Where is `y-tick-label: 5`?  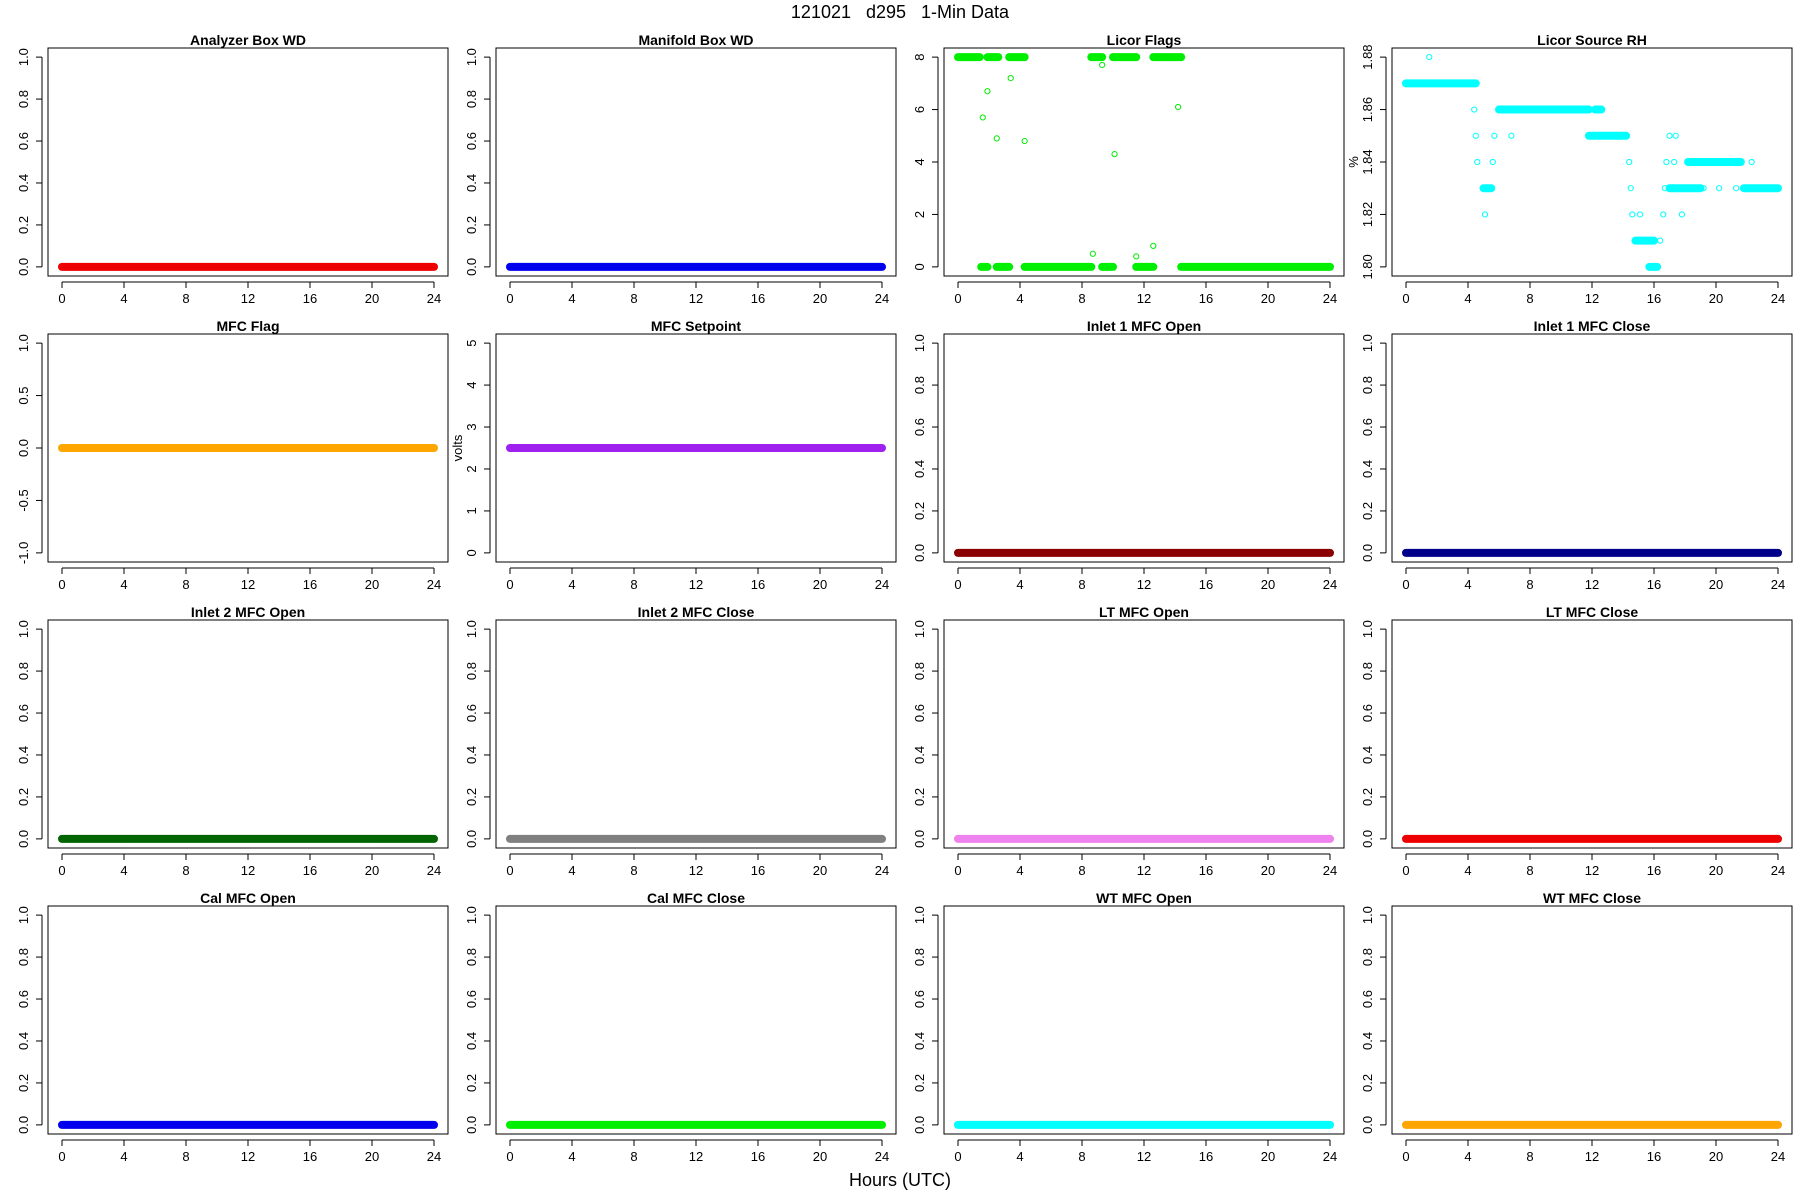 y-tick-label: 5 is located at coordinates (471, 343).